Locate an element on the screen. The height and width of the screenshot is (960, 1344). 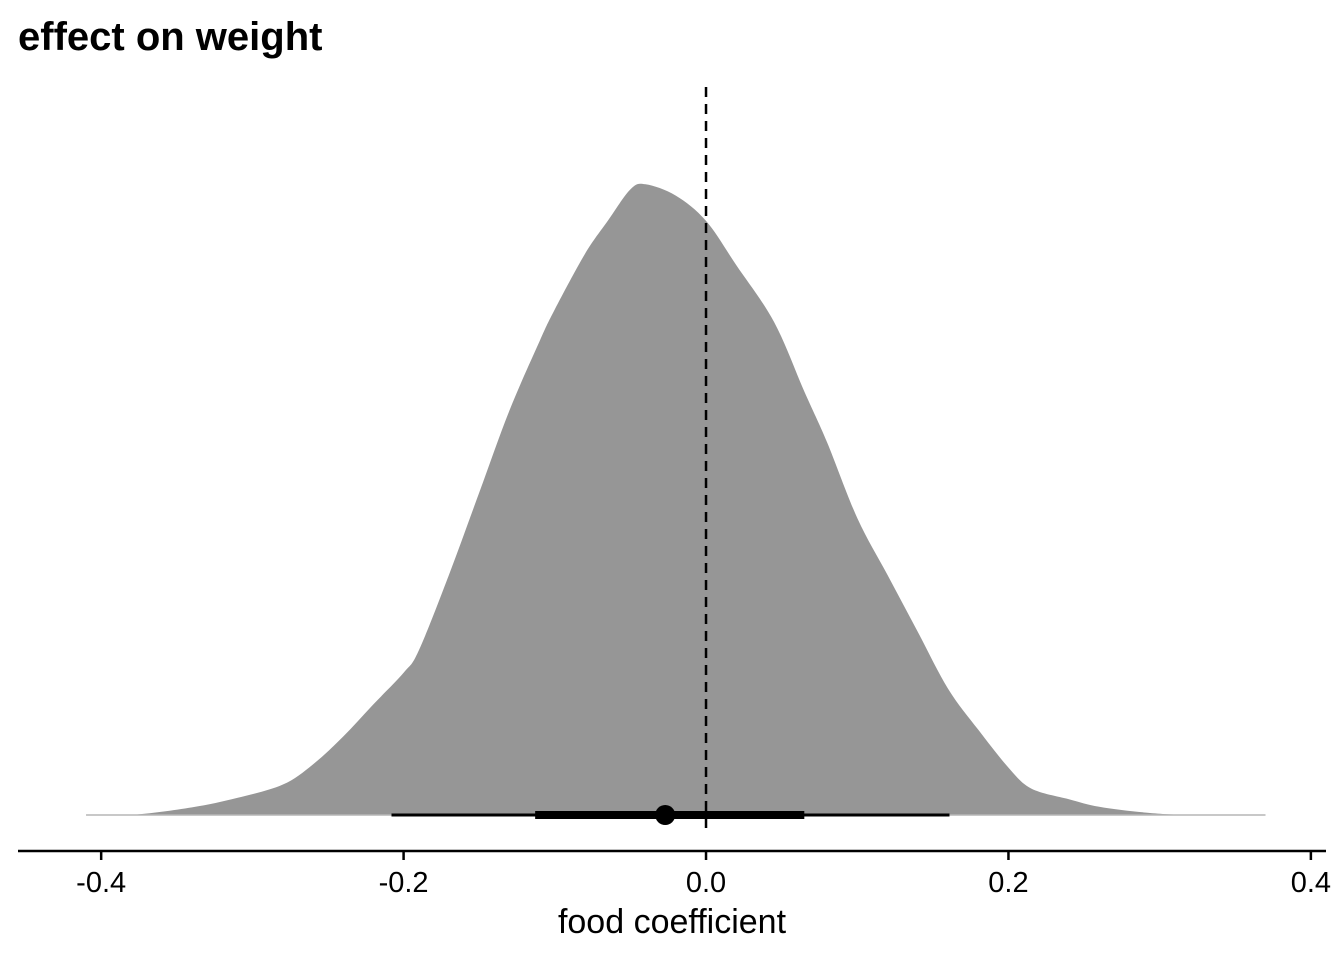
chart-title: effect on weight is located at coordinates (170, 37).